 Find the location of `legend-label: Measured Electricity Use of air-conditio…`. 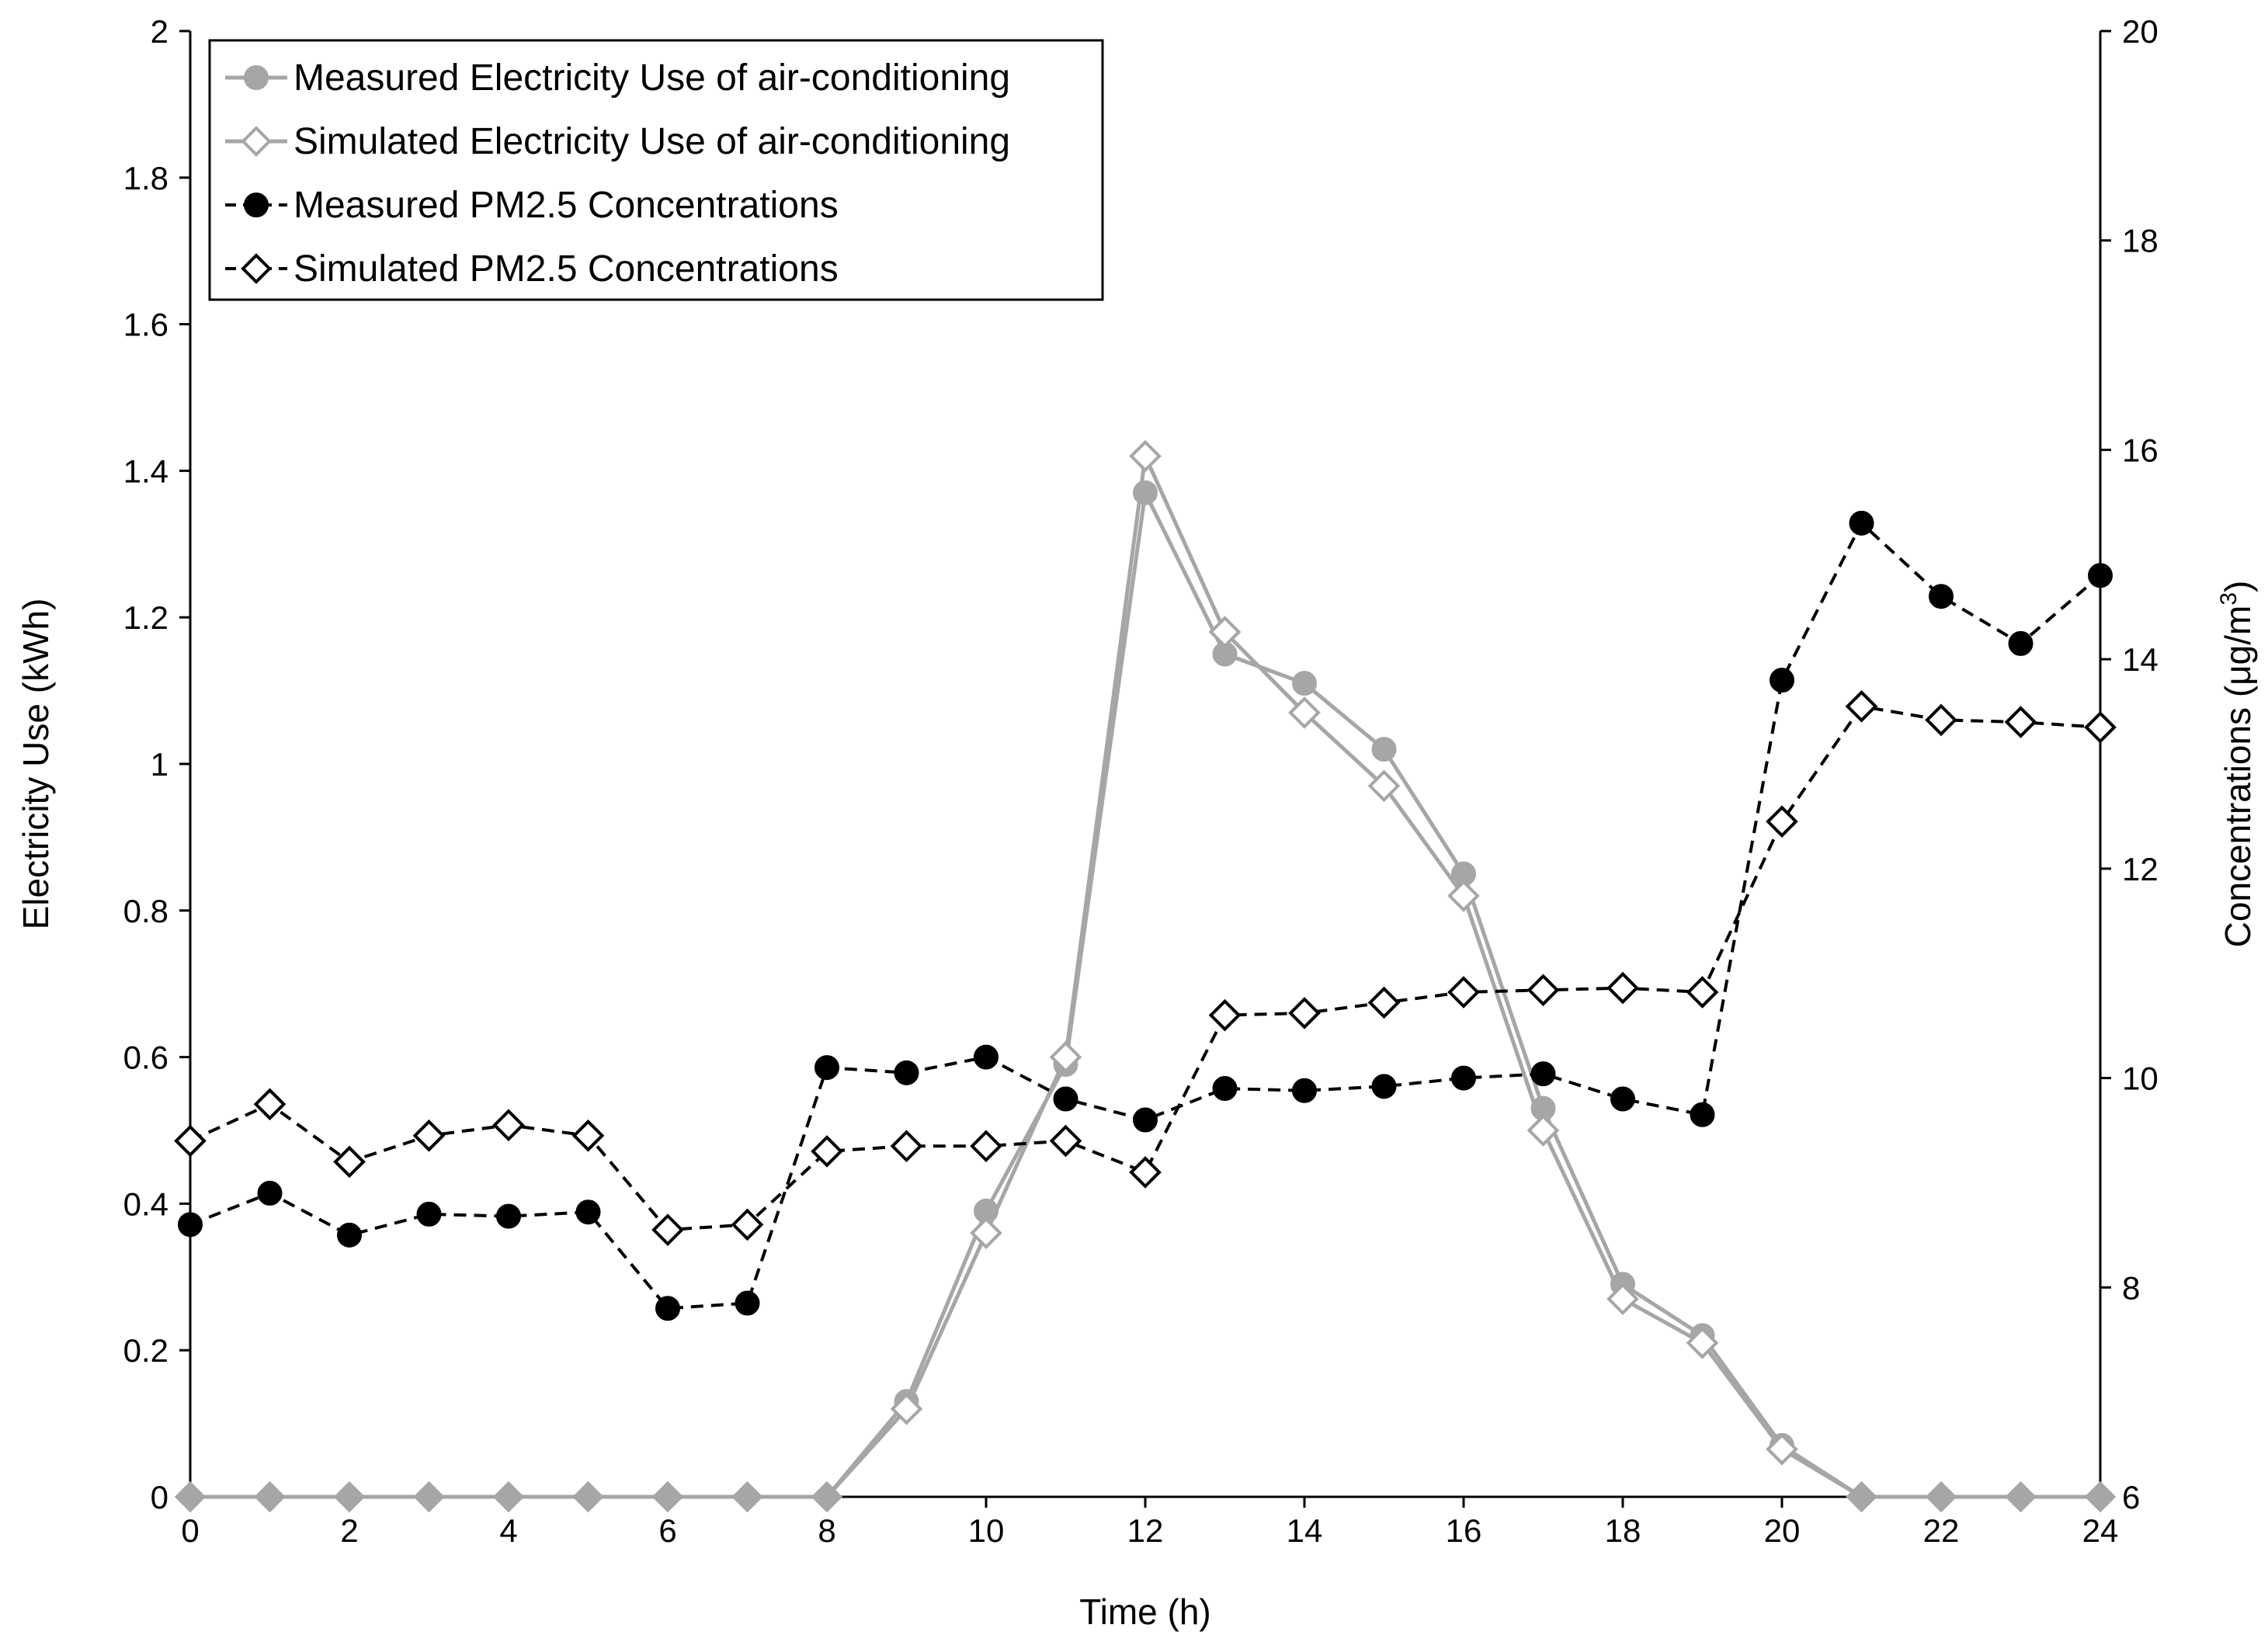

legend-label: Measured Electricity Use of air-conditio… is located at coordinates (651, 78).